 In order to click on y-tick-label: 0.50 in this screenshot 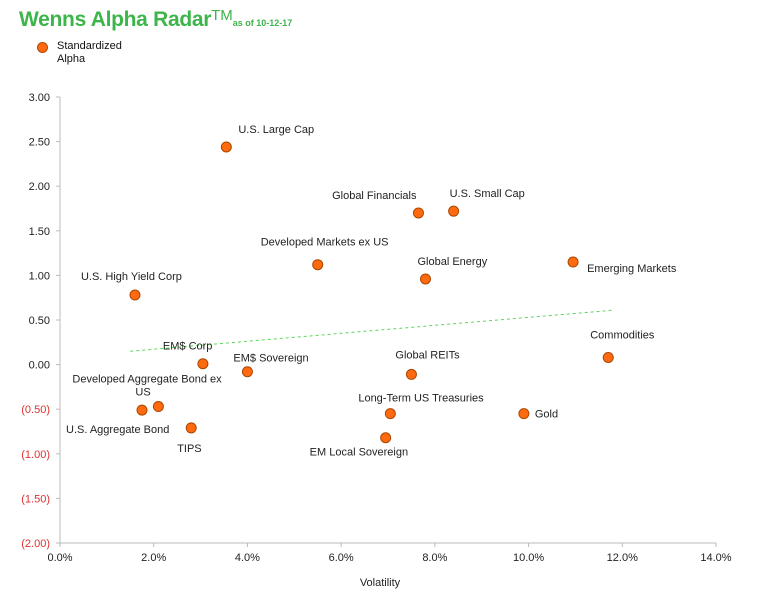, I will do `click(39, 321)`.